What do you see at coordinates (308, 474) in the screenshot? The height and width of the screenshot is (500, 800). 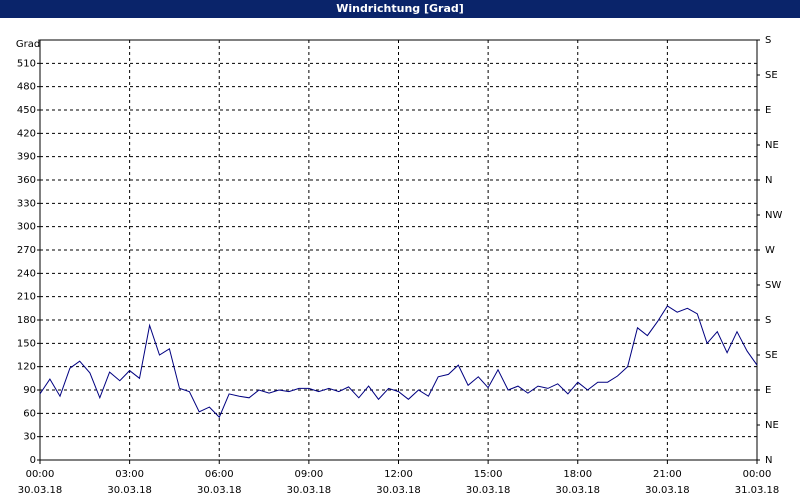 I see `x-tick-label: 09:00` at bounding box center [308, 474].